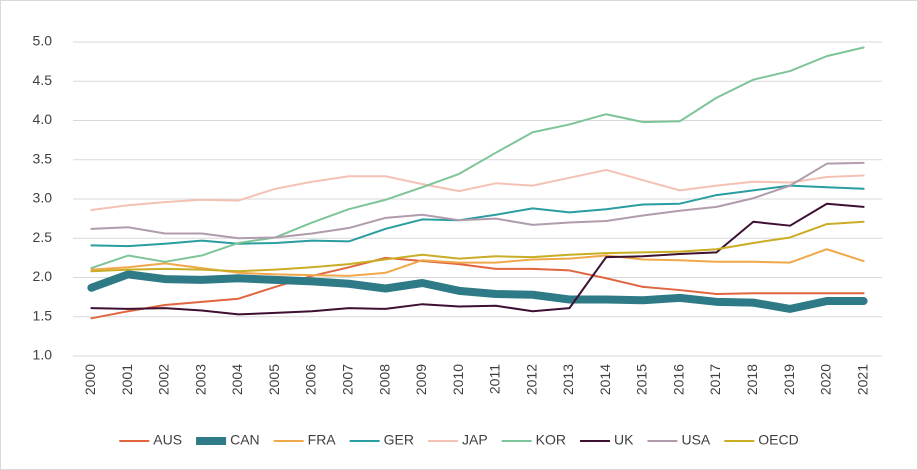  Describe the element at coordinates (421, 379) in the screenshot. I see `x-tick-label: 2009` at that location.